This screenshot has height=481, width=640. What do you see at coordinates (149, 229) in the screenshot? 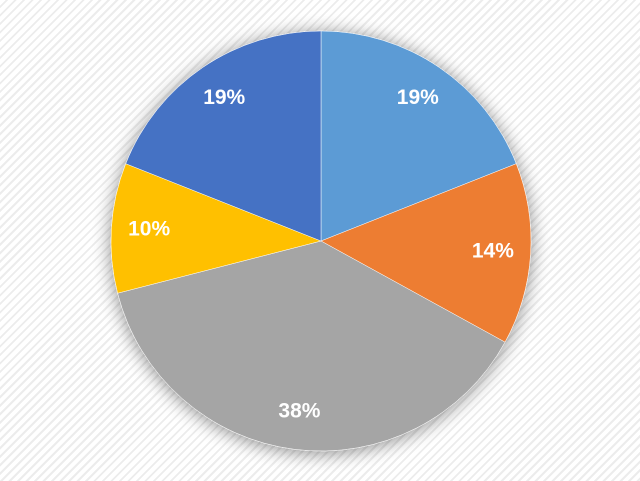
I see `data-label: 10%` at bounding box center [149, 229].